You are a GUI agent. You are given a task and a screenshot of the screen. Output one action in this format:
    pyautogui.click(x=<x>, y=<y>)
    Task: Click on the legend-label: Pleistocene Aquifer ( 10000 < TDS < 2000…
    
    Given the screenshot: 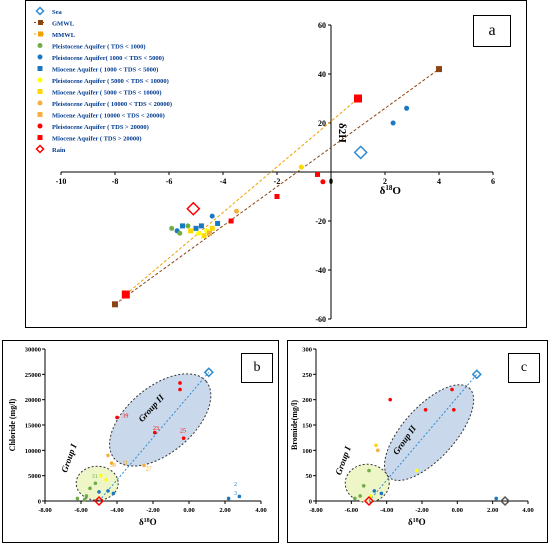 What is the action you would take?
    pyautogui.click(x=112, y=104)
    